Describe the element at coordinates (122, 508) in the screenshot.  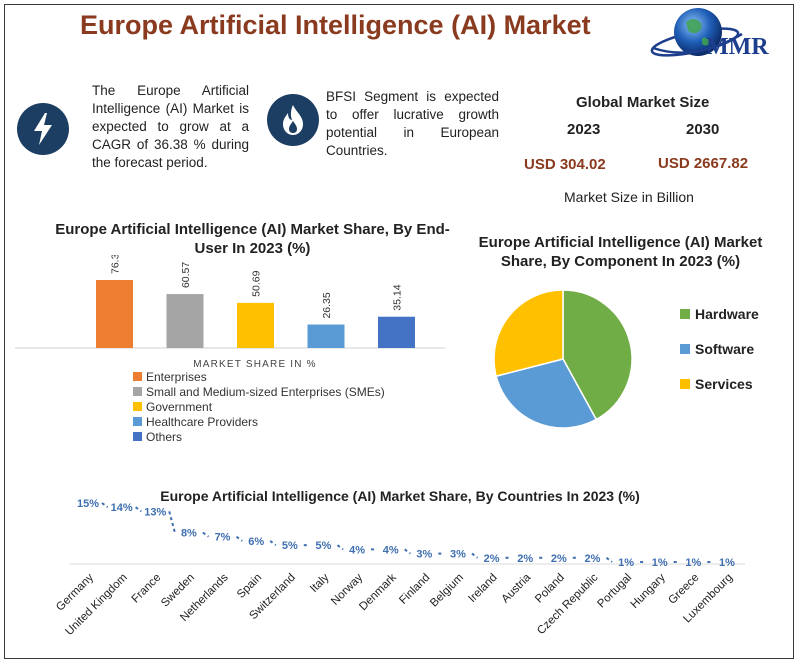
I see `country-value-label: 14%` at that location.